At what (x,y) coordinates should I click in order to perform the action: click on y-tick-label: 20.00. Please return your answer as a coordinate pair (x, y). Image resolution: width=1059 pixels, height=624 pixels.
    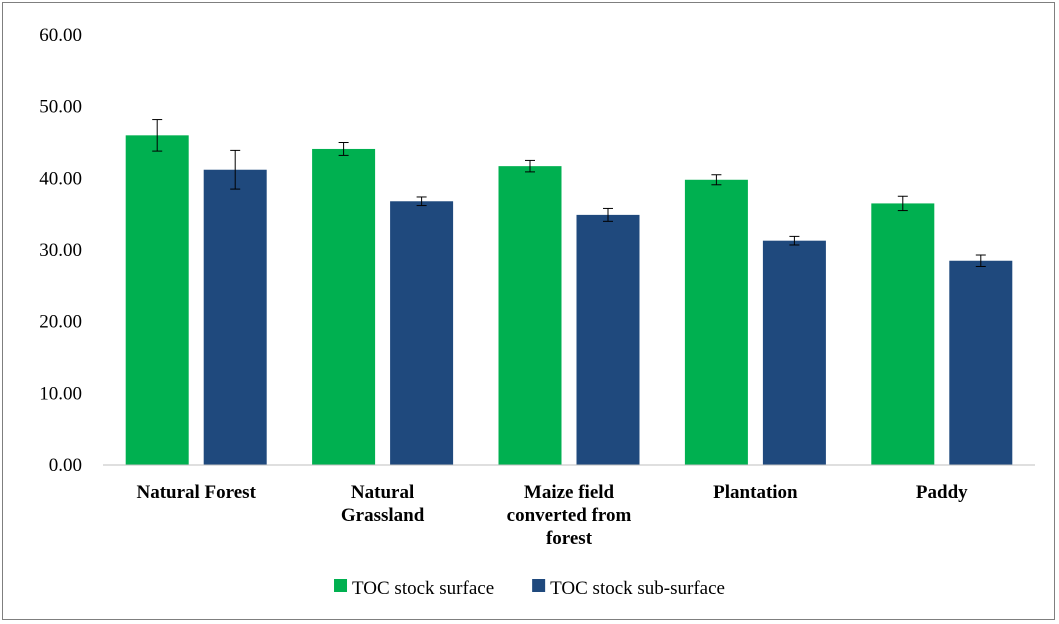
    Looking at the image, I should click on (60, 322).